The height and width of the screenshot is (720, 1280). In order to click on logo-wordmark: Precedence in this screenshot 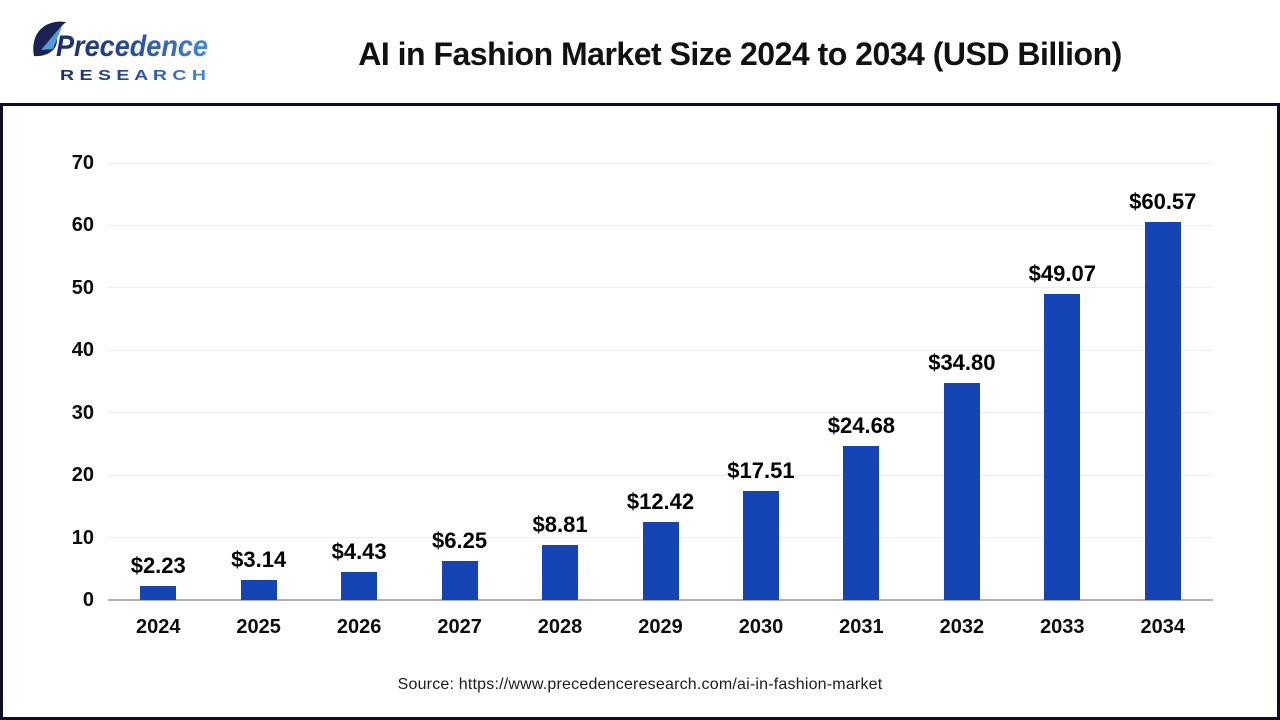, I will do `click(132, 46)`.